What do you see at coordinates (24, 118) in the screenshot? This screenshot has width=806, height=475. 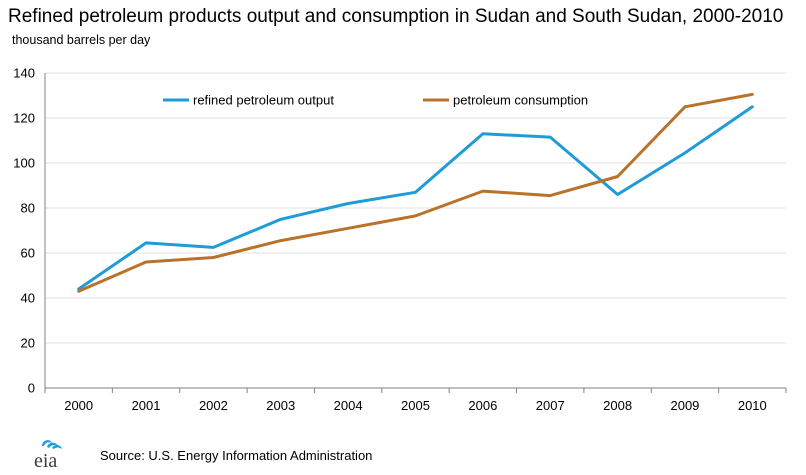 I see `y-tick-label: 120` at bounding box center [24, 118].